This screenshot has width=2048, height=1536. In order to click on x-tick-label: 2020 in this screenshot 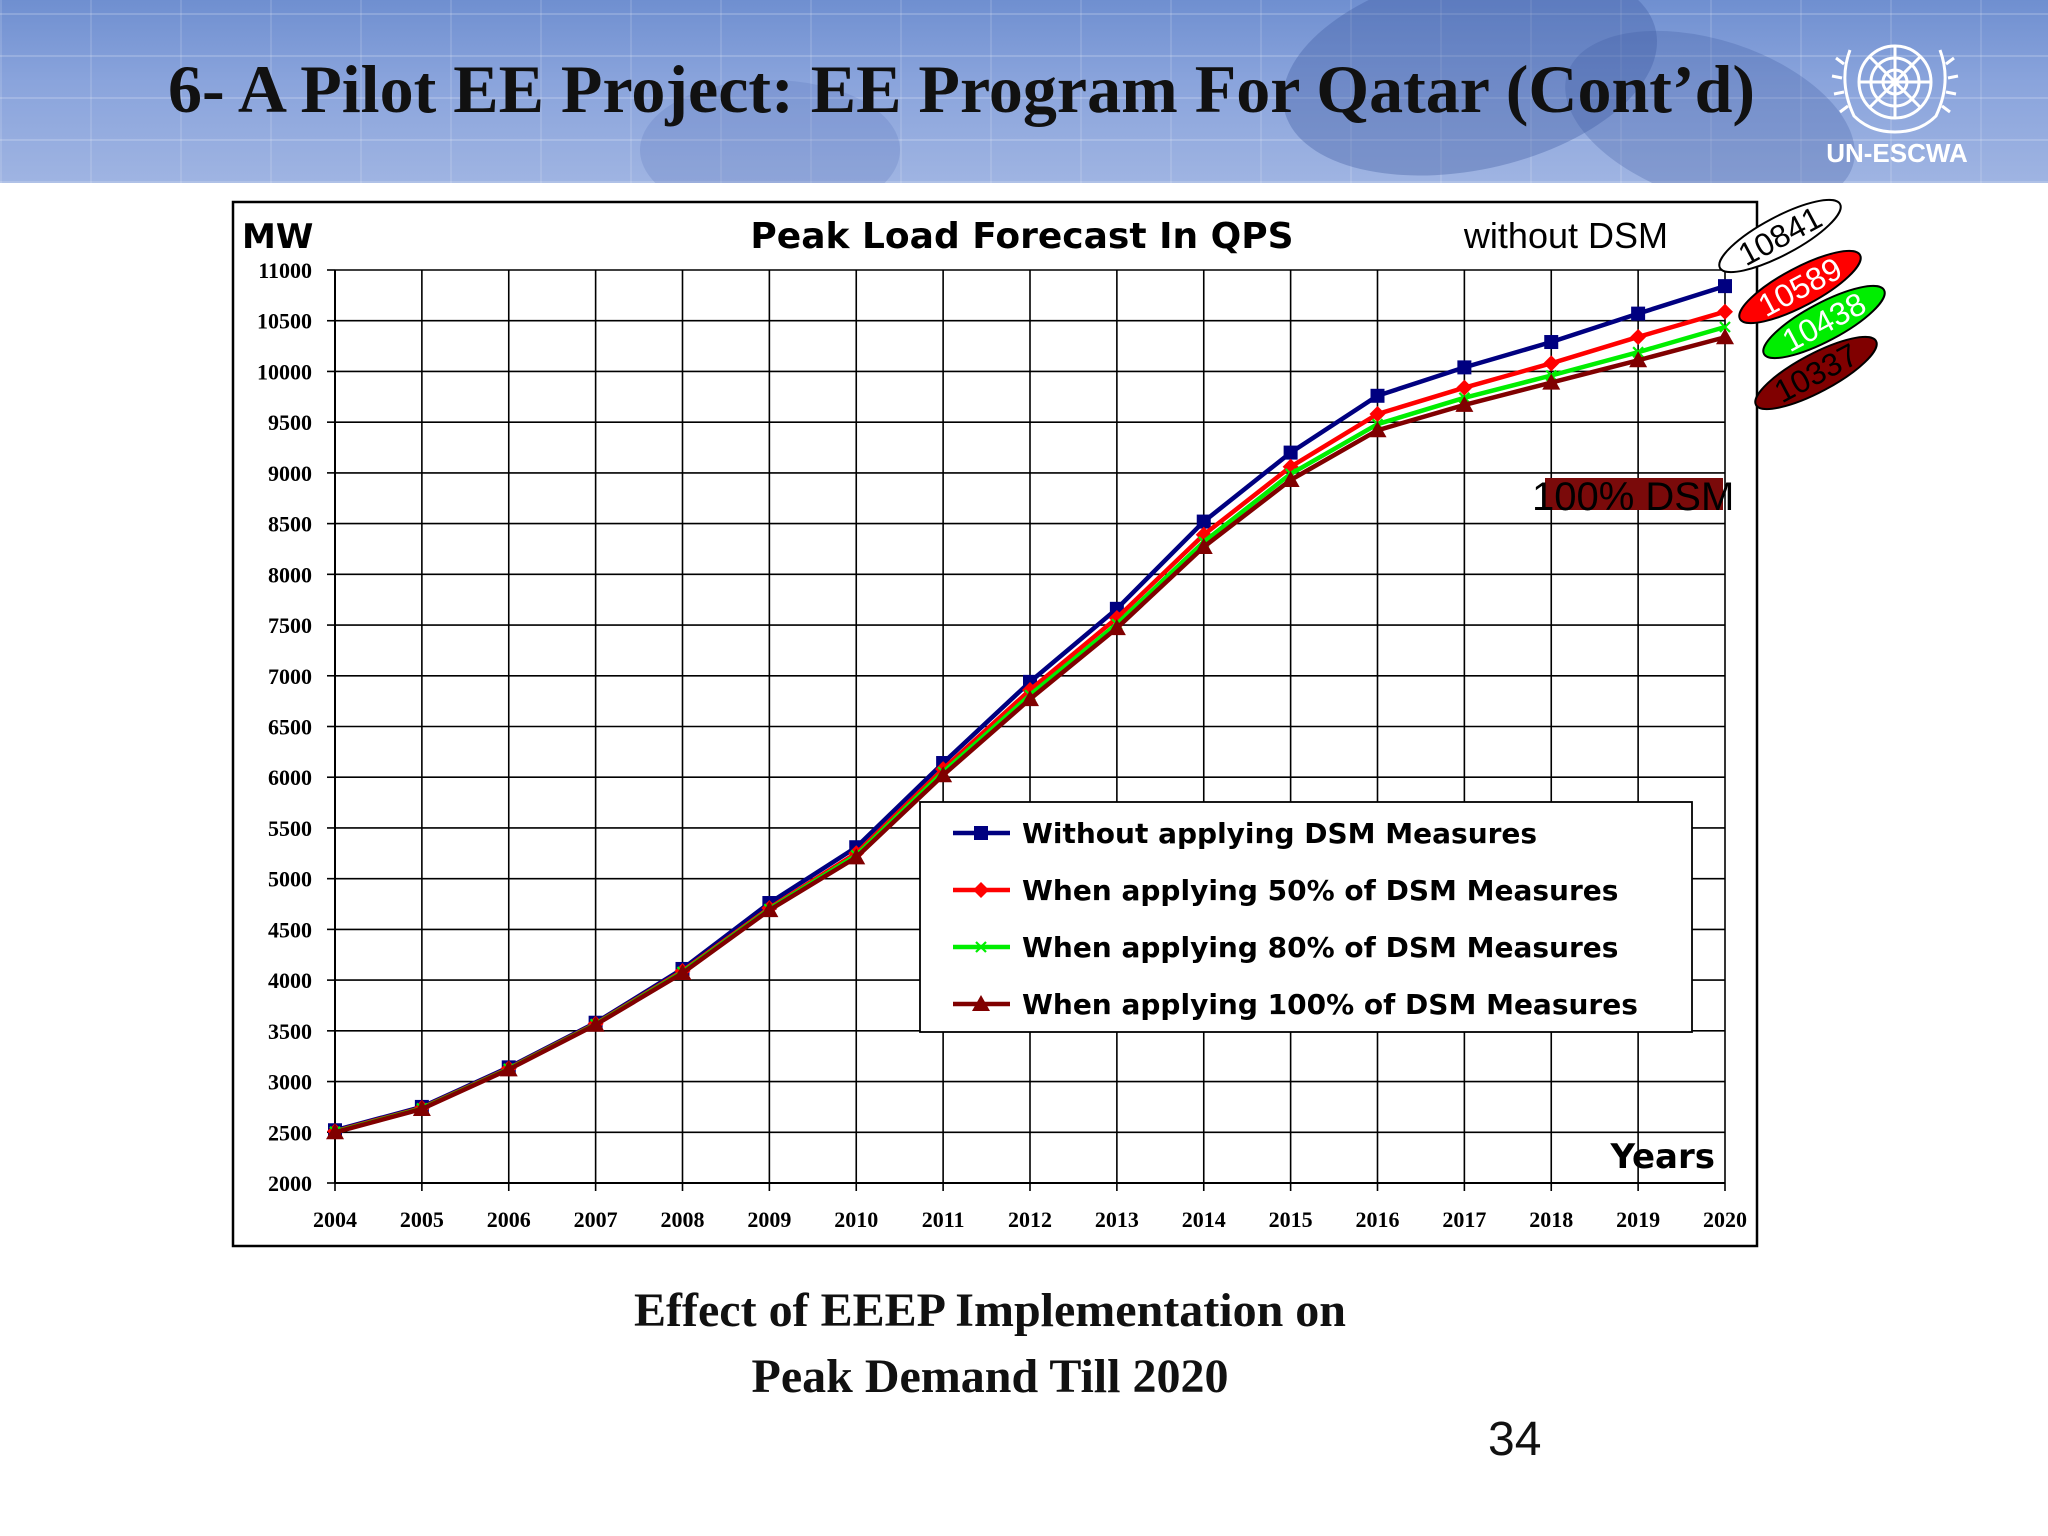, I will do `click(1725, 1219)`.